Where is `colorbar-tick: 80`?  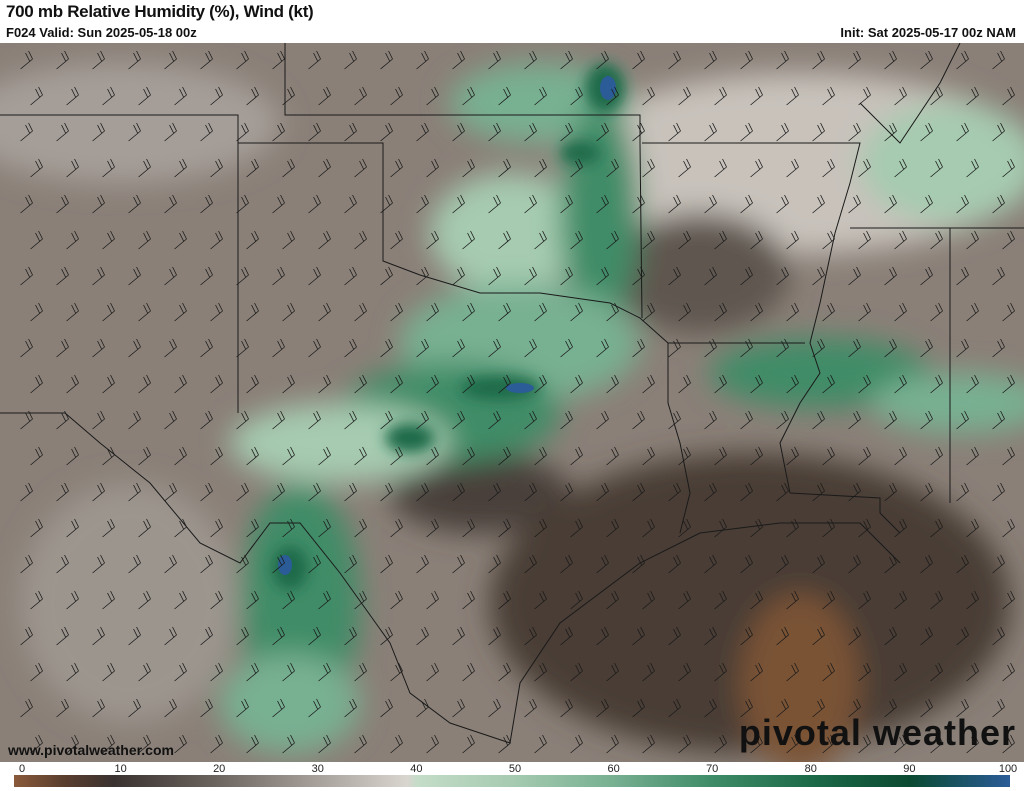
colorbar-tick: 80 is located at coordinates (810, 769).